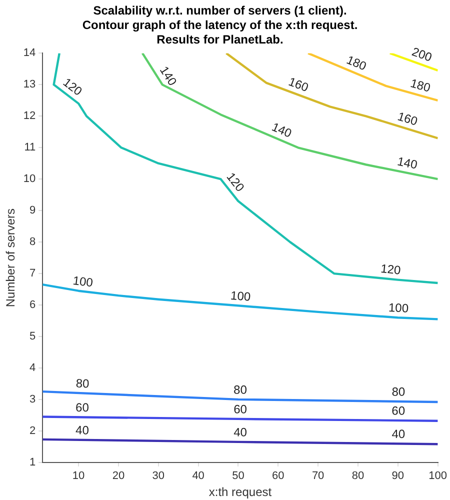  Describe the element at coordinates (83, 430) in the screenshot. I see `series-label: 40` at that location.